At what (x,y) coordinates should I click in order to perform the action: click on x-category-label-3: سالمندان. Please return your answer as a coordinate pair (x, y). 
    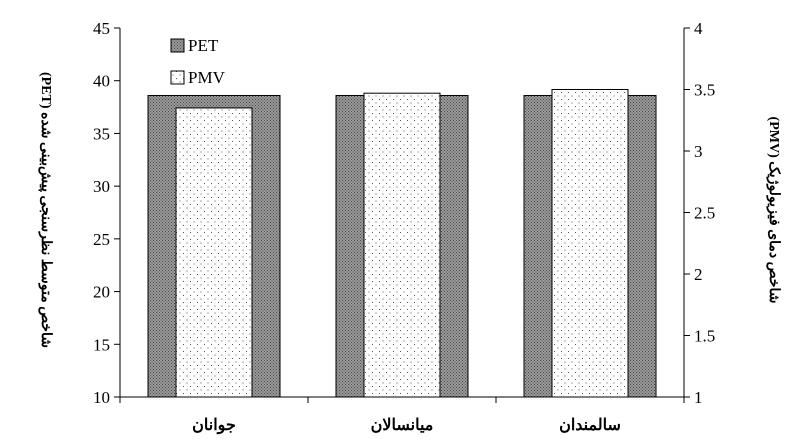
    Looking at the image, I should click on (590, 425).